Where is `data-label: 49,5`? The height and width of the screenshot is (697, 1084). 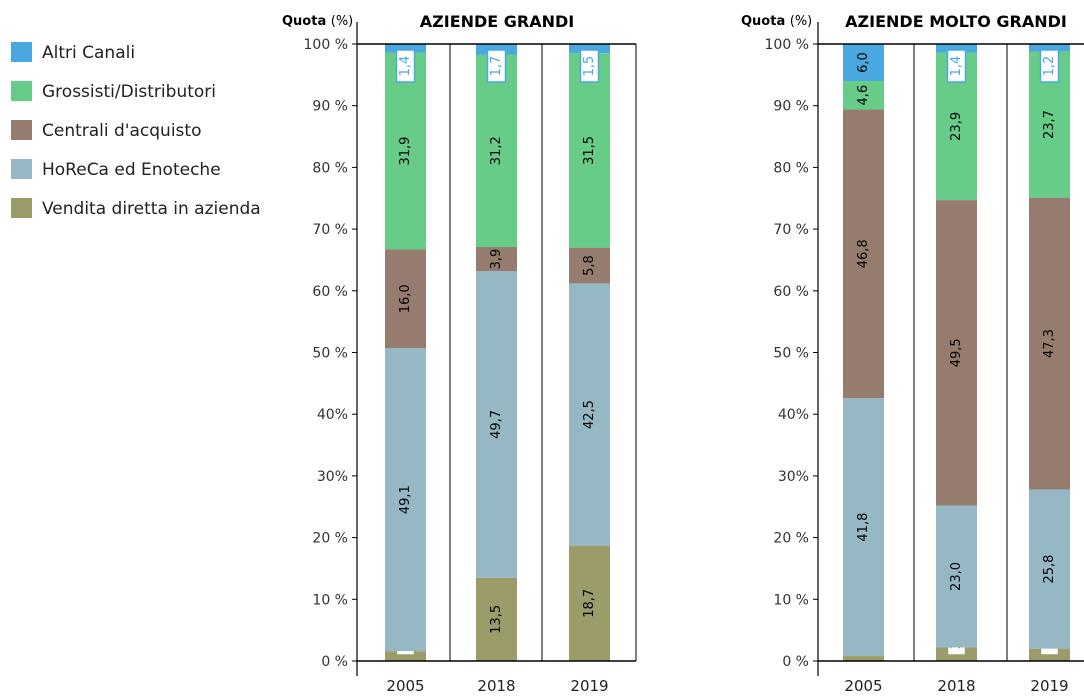
data-label: 49,5 is located at coordinates (956, 352).